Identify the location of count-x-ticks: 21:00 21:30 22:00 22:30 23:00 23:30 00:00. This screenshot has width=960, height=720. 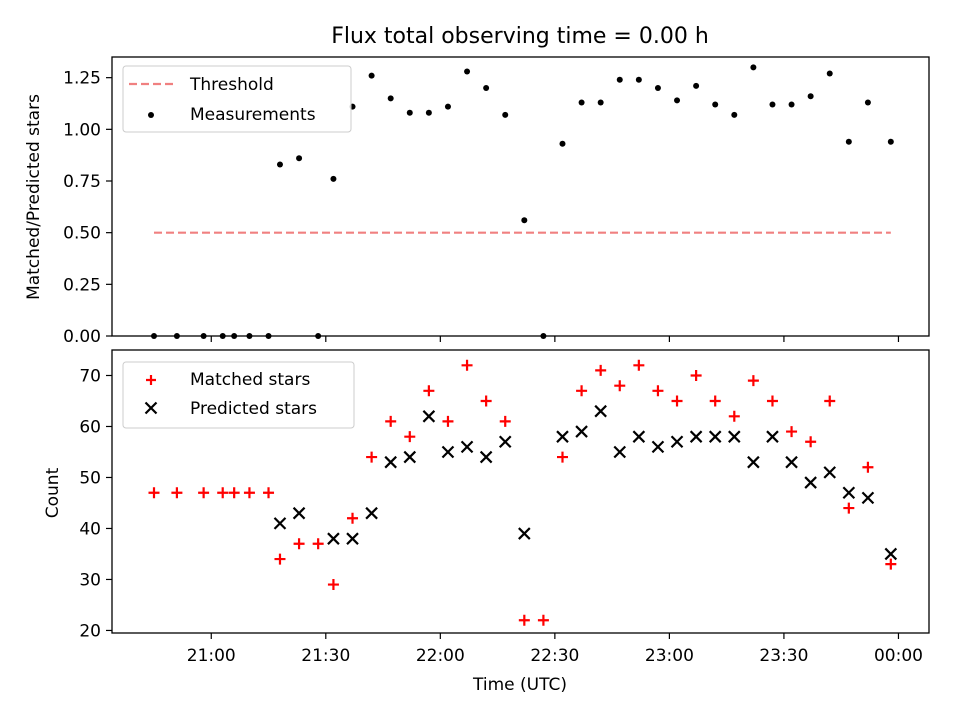
(555, 649).